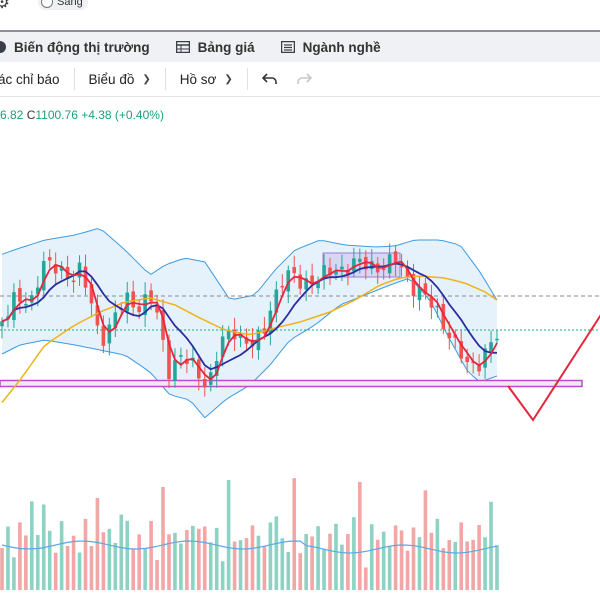  What do you see at coordinates (269, 79) in the screenshot?
I see `undo-button` at bounding box center [269, 79].